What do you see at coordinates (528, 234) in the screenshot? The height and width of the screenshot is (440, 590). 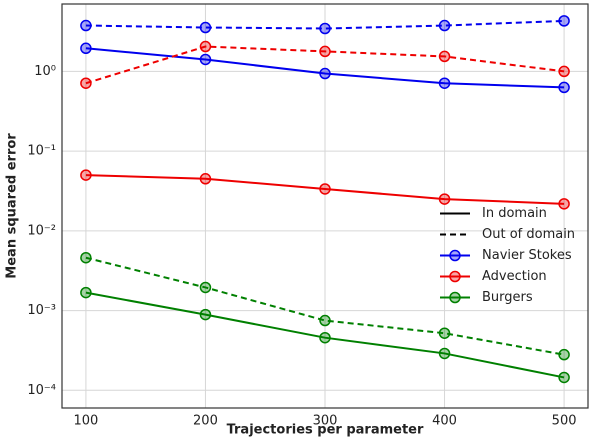 I see `legend-label: Out of domain` at bounding box center [528, 234].